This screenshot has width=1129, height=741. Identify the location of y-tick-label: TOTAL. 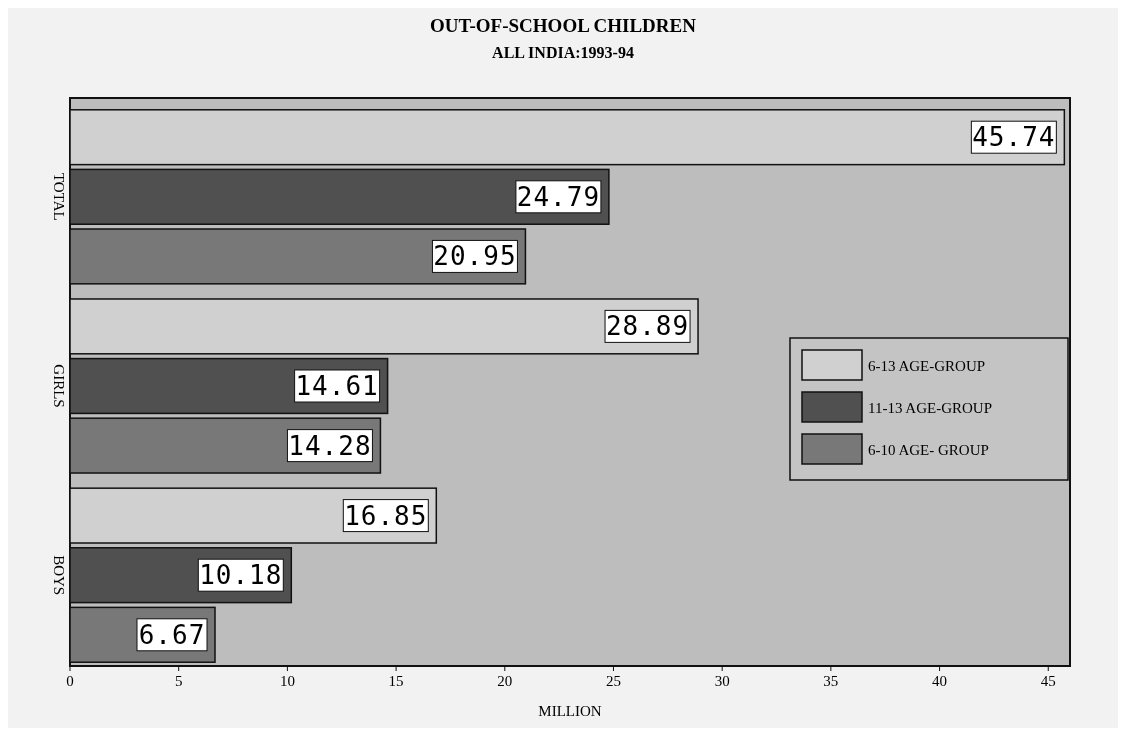
(59, 196).